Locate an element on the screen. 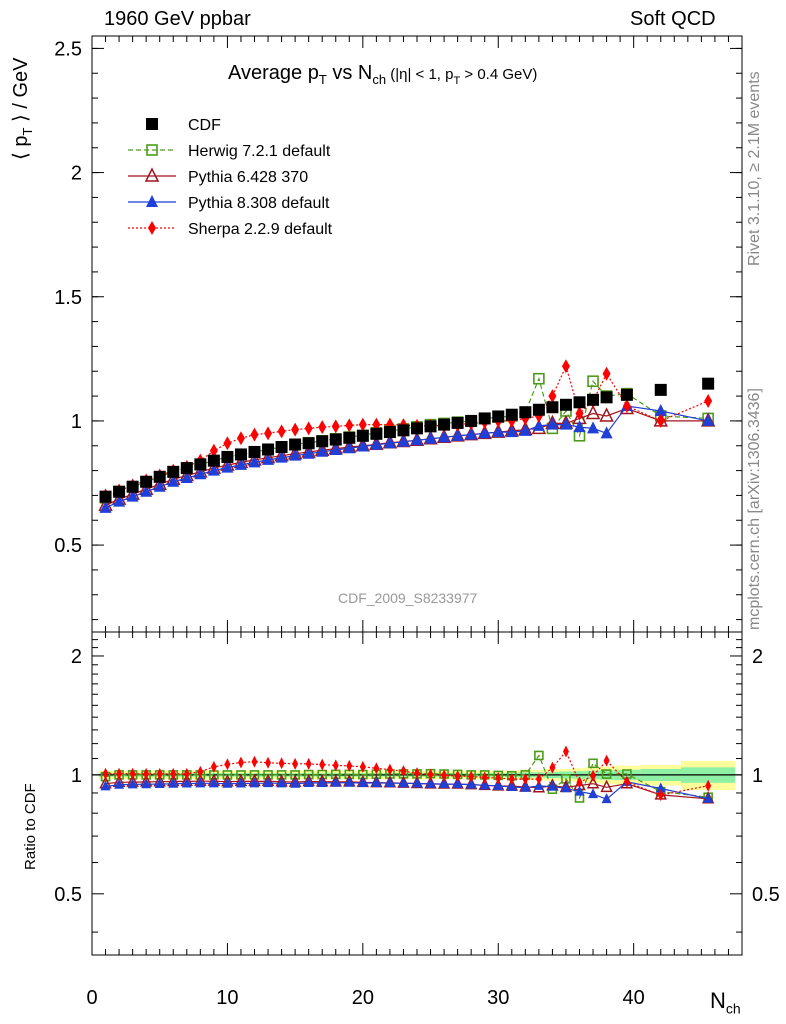 This screenshot has width=786, height=1024. pythia-8-308-default-line is located at coordinates (407, 457).